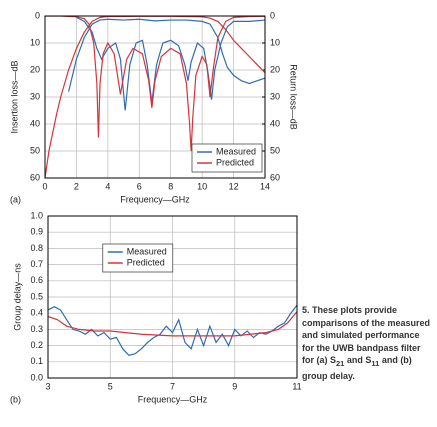 The width and height of the screenshot is (437, 427). I want to click on y-tick-label: 0.8, so click(36, 248).